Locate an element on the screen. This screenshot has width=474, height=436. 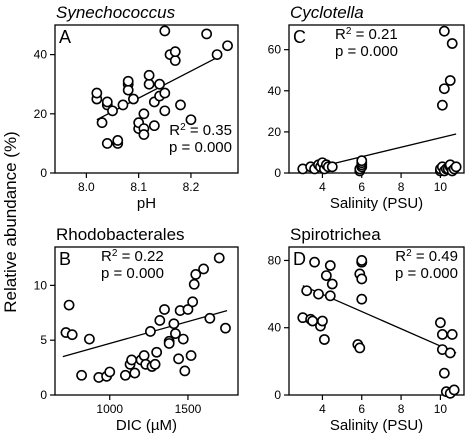
y-tick-label: 10 is located at coordinates (41, 285).